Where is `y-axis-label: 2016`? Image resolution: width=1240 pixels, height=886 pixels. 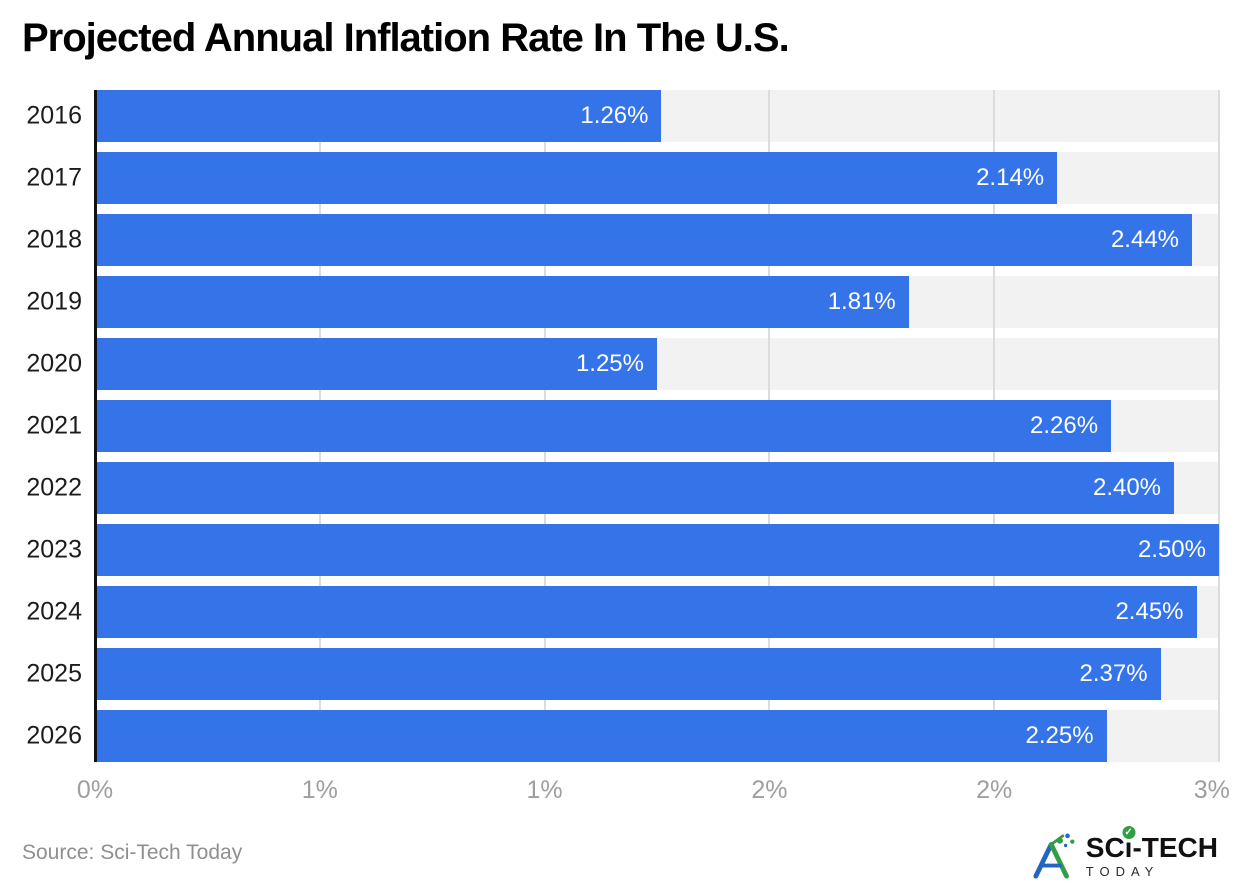
y-axis-label: 2016 is located at coordinates (54, 115).